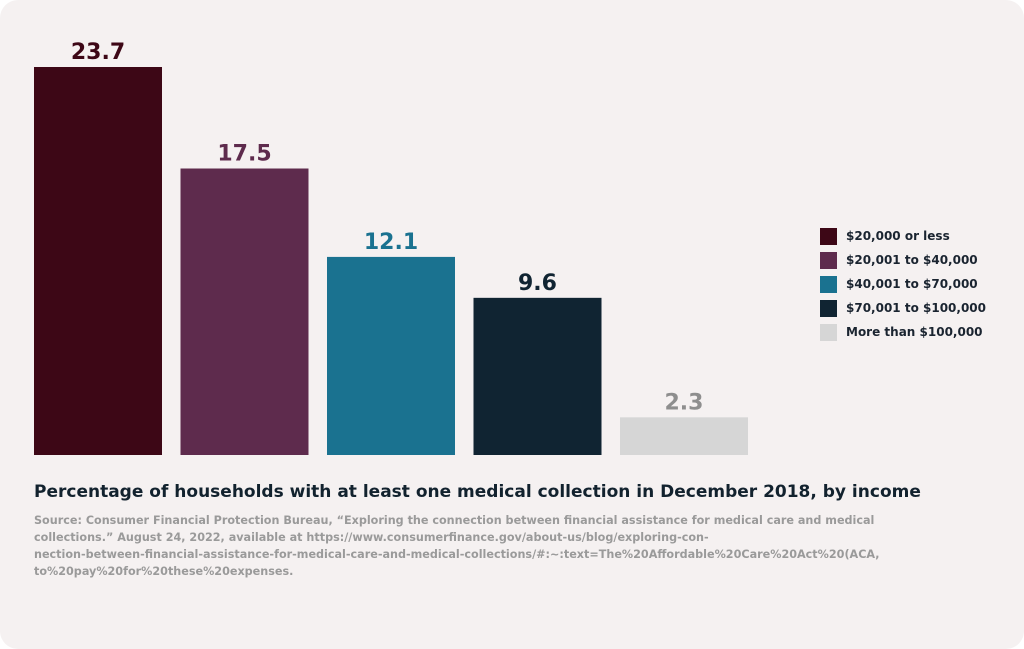 The width and height of the screenshot is (1024, 649). What do you see at coordinates (912, 260) in the screenshot?
I see `legend-label: $20,001 to $40,000` at bounding box center [912, 260].